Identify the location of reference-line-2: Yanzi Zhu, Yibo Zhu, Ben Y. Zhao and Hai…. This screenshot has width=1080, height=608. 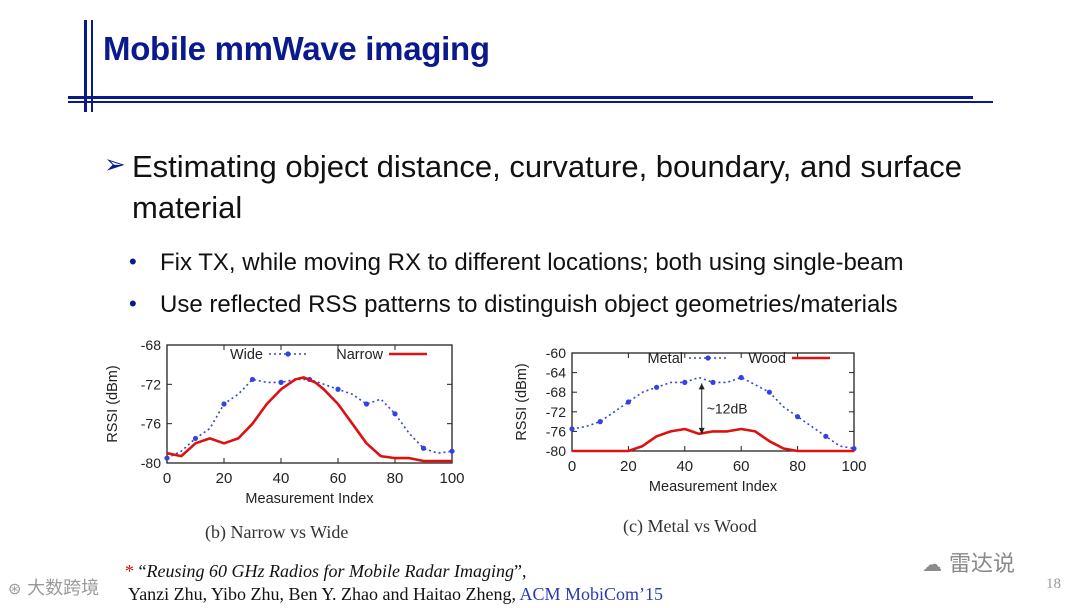
(395, 594).